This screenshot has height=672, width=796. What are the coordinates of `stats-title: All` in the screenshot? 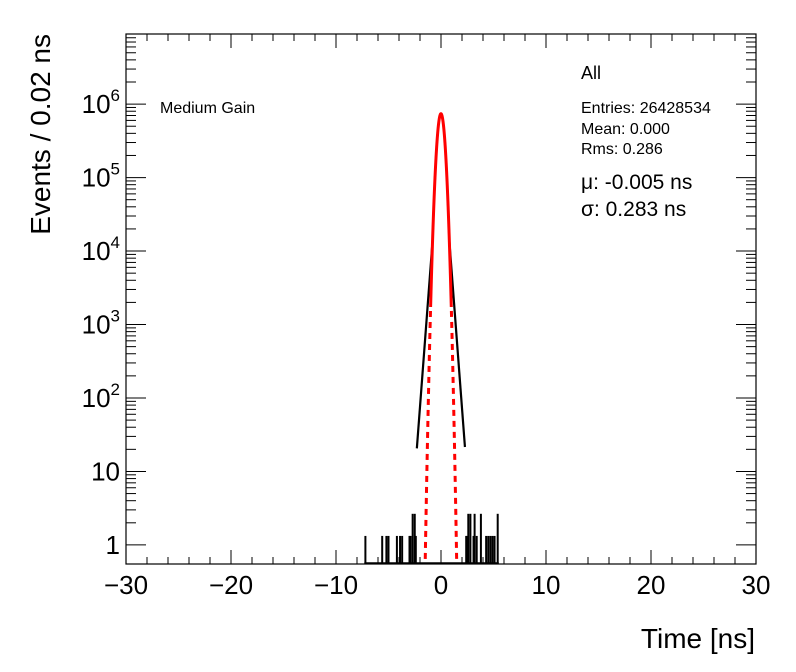 It's located at (591, 73).